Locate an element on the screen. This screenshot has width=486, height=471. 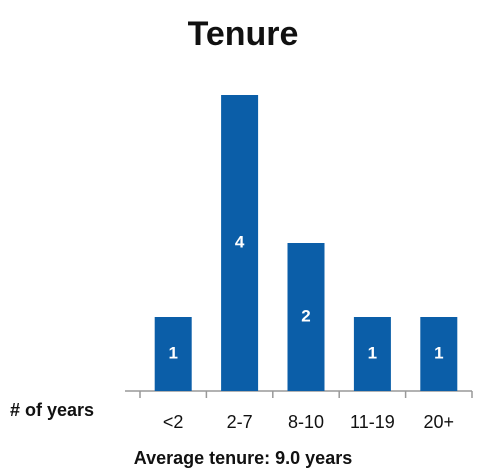
x-tick-label: 11-19 is located at coordinates (372, 422).